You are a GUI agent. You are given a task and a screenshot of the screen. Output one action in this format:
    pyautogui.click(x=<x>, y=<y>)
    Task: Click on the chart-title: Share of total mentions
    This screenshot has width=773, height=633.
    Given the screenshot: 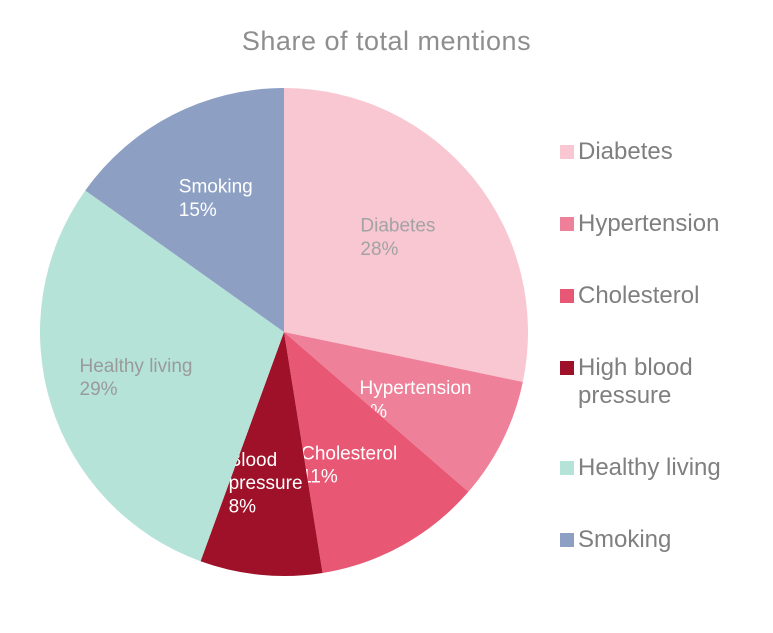 What is the action you would take?
    pyautogui.click(x=386, y=41)
    